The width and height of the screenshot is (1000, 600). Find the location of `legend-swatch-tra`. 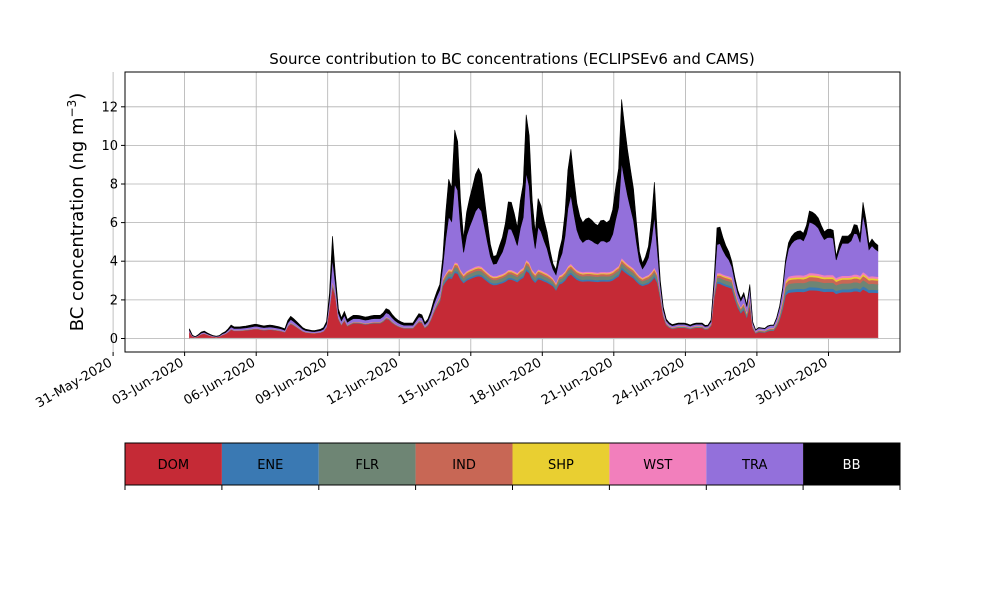

legend-swatch-tra is located at coordinates (755, 464).